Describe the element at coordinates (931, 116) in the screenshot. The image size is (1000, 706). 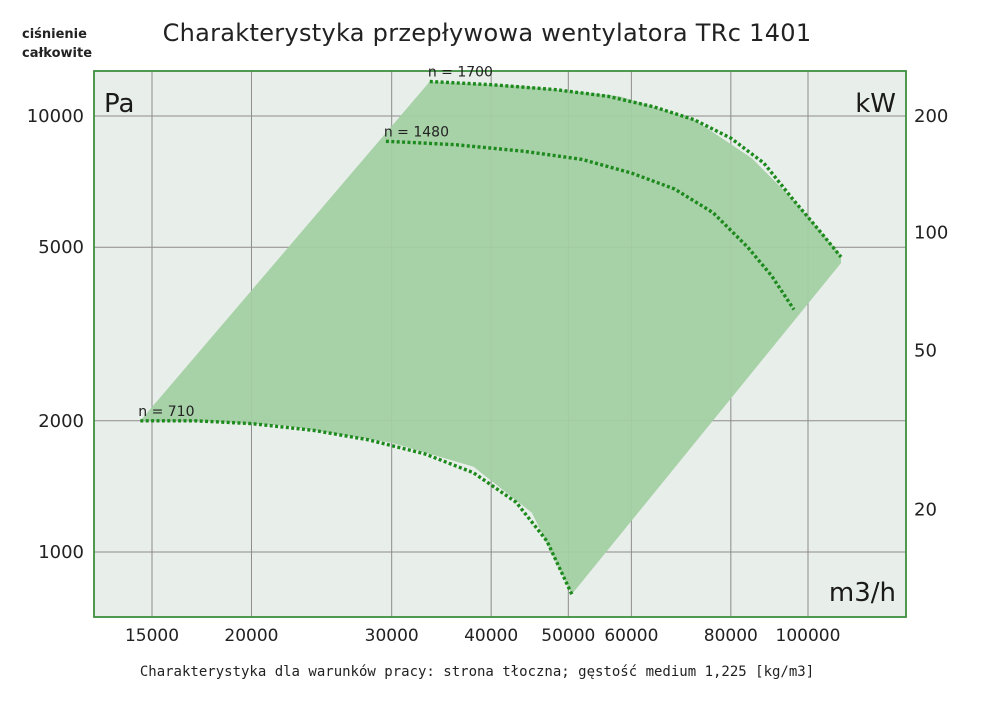
I see `y2-tick-label-0: 200` at that location.